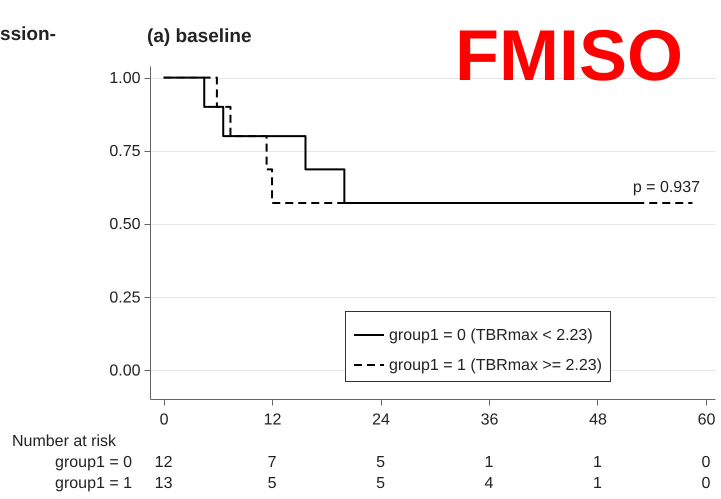 The image size is (721, 499). Describe the element at coordinates (569, 56) in the screenshot. I see `annotation: FMISO` at that location.